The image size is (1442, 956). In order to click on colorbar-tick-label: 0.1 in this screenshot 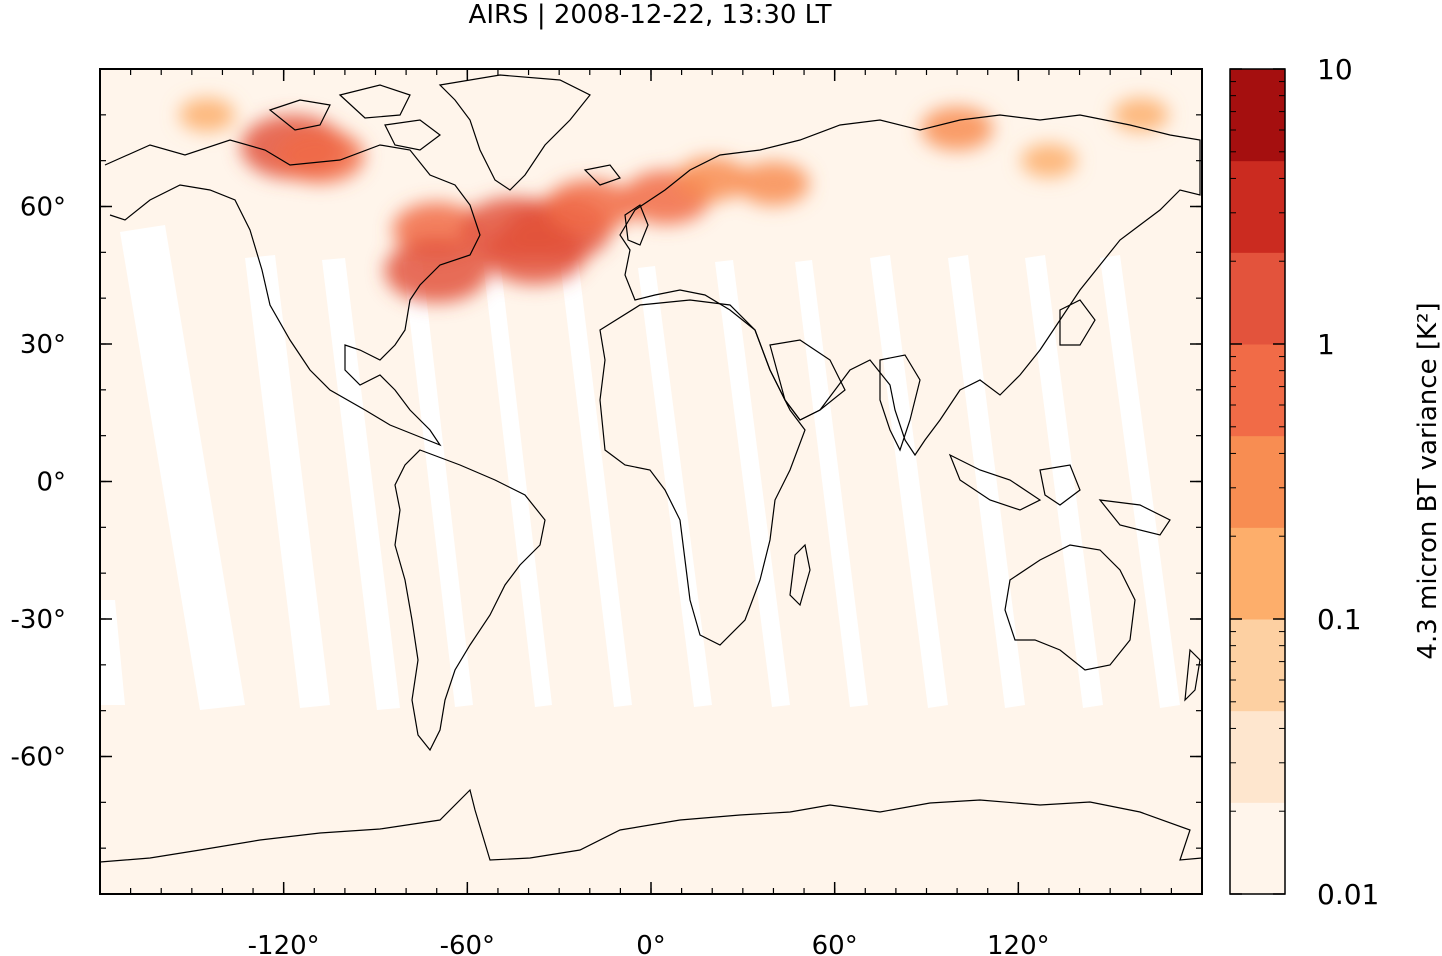, I will do `click(1339, 619)`.